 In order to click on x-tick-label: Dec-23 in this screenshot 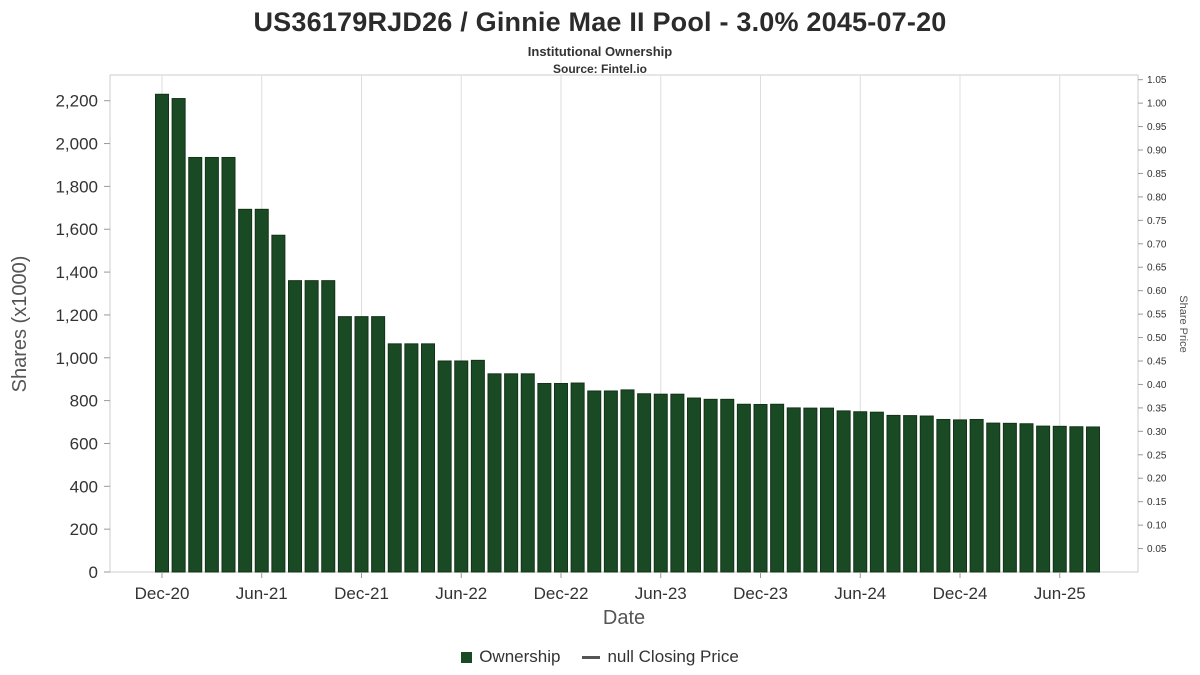, I will do `click(760, 593)`.